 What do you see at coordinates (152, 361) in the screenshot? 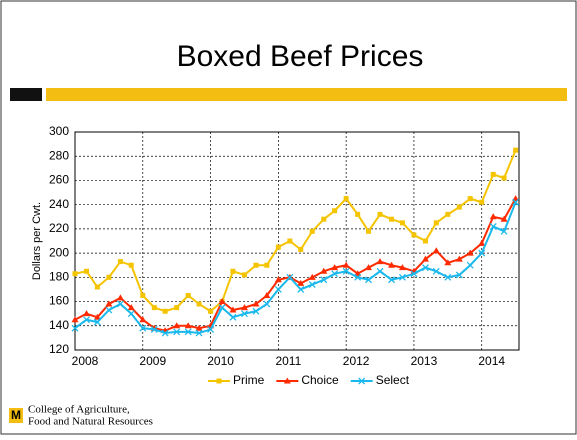
I see `x-tick-label: 2009` at bounding box center [152, 361].